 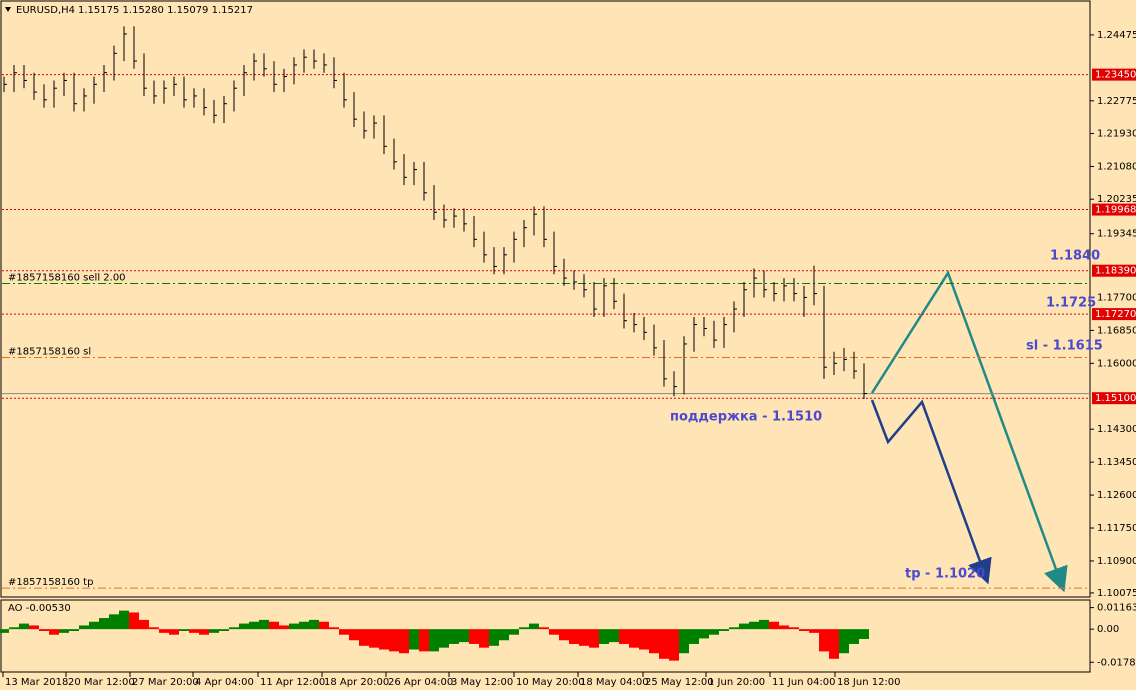 What do you see at coordinates (1116, 528) in the screenshot?
I see `y-tick-label: 1.11750` at bounding box center [1116, 528].